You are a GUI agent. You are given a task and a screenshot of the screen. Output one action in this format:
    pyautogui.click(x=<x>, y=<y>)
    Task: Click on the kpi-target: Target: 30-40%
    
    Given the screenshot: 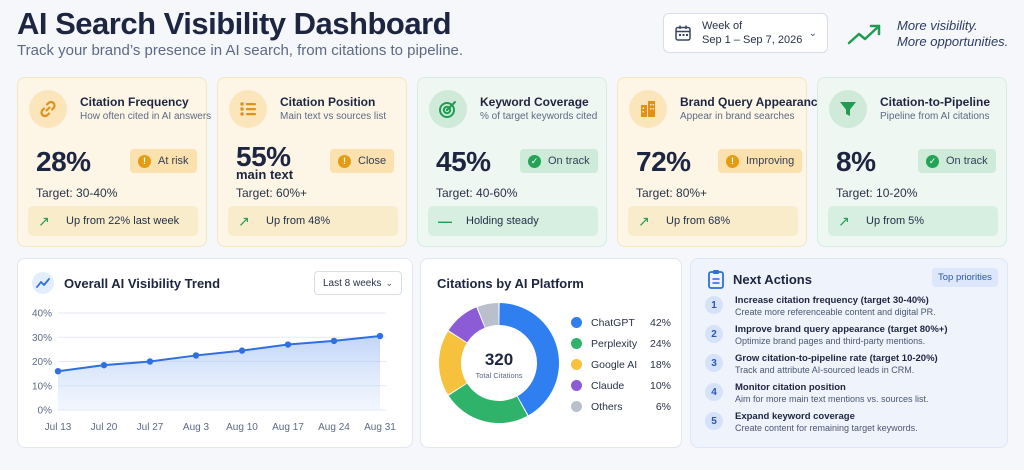 What is the action you would take?
    pyautogui.click(x=77, y=193)
    